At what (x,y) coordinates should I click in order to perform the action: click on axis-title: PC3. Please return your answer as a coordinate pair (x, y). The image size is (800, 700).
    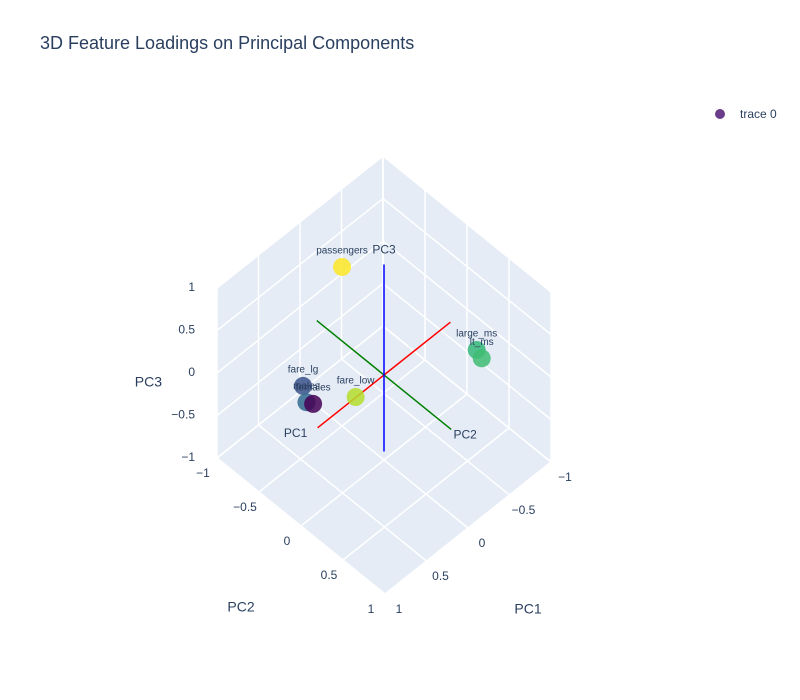
    Looking at the image, I should click on (148, 382).